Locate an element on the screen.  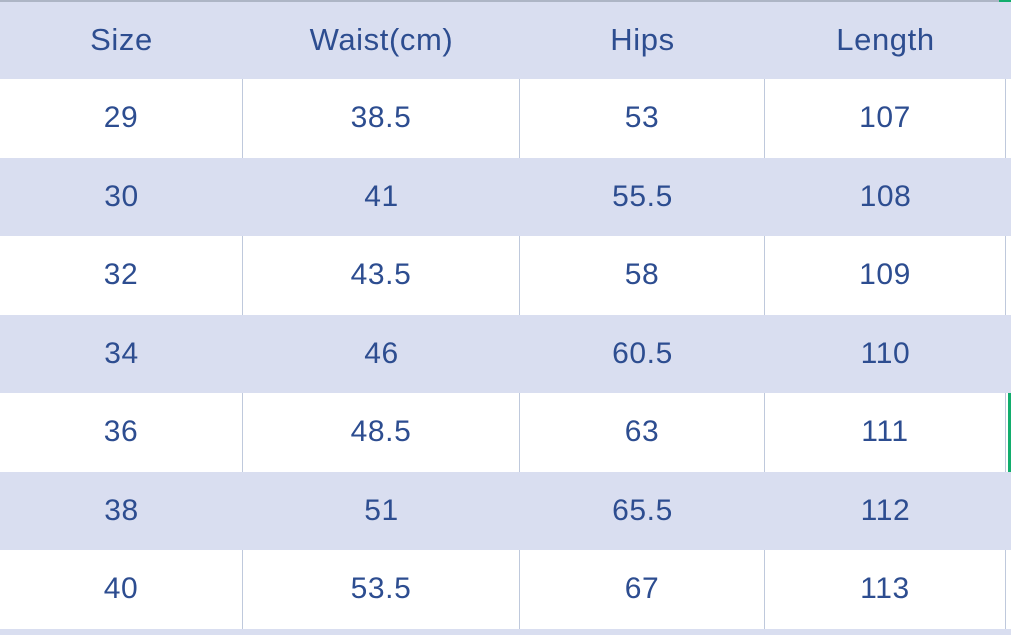
table-cell: 51 is located at coordinates (381, 510).